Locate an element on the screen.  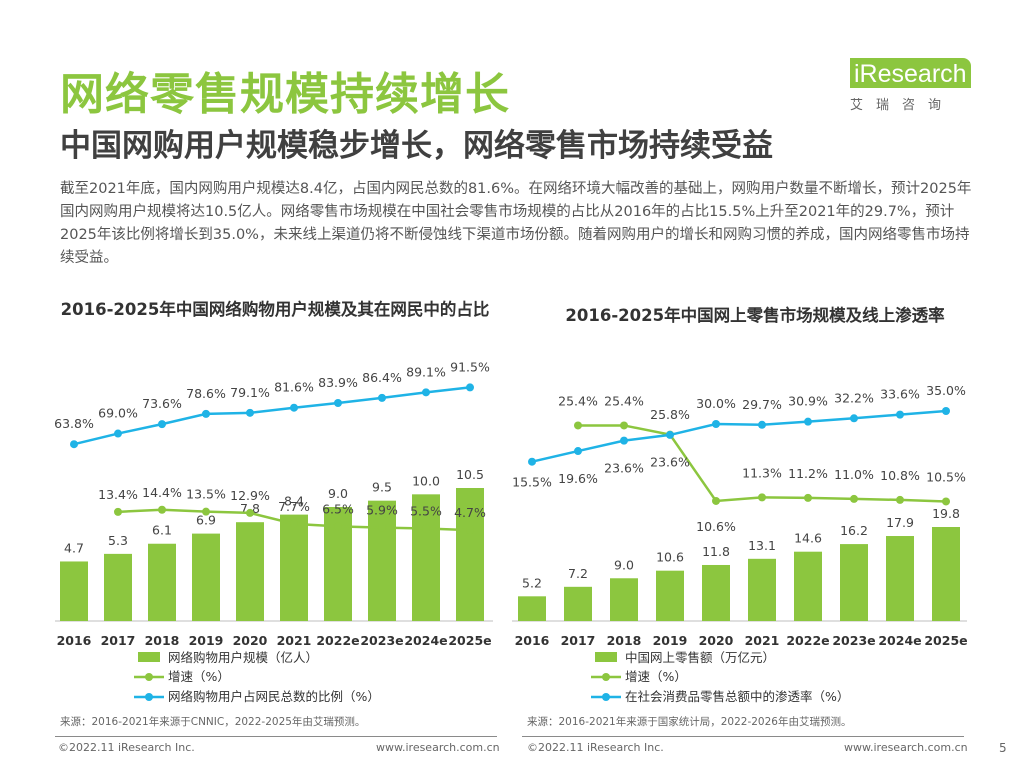
chart-1-share-label: 79.1% is located at coordinates (250, 392).